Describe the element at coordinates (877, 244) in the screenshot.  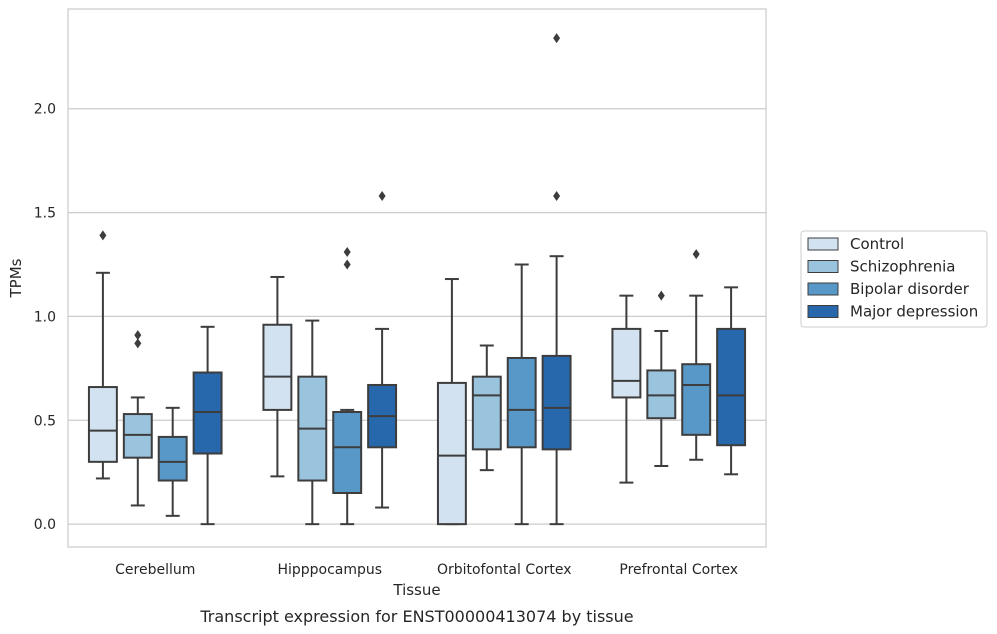
I see `legend-label: Control` at that location.